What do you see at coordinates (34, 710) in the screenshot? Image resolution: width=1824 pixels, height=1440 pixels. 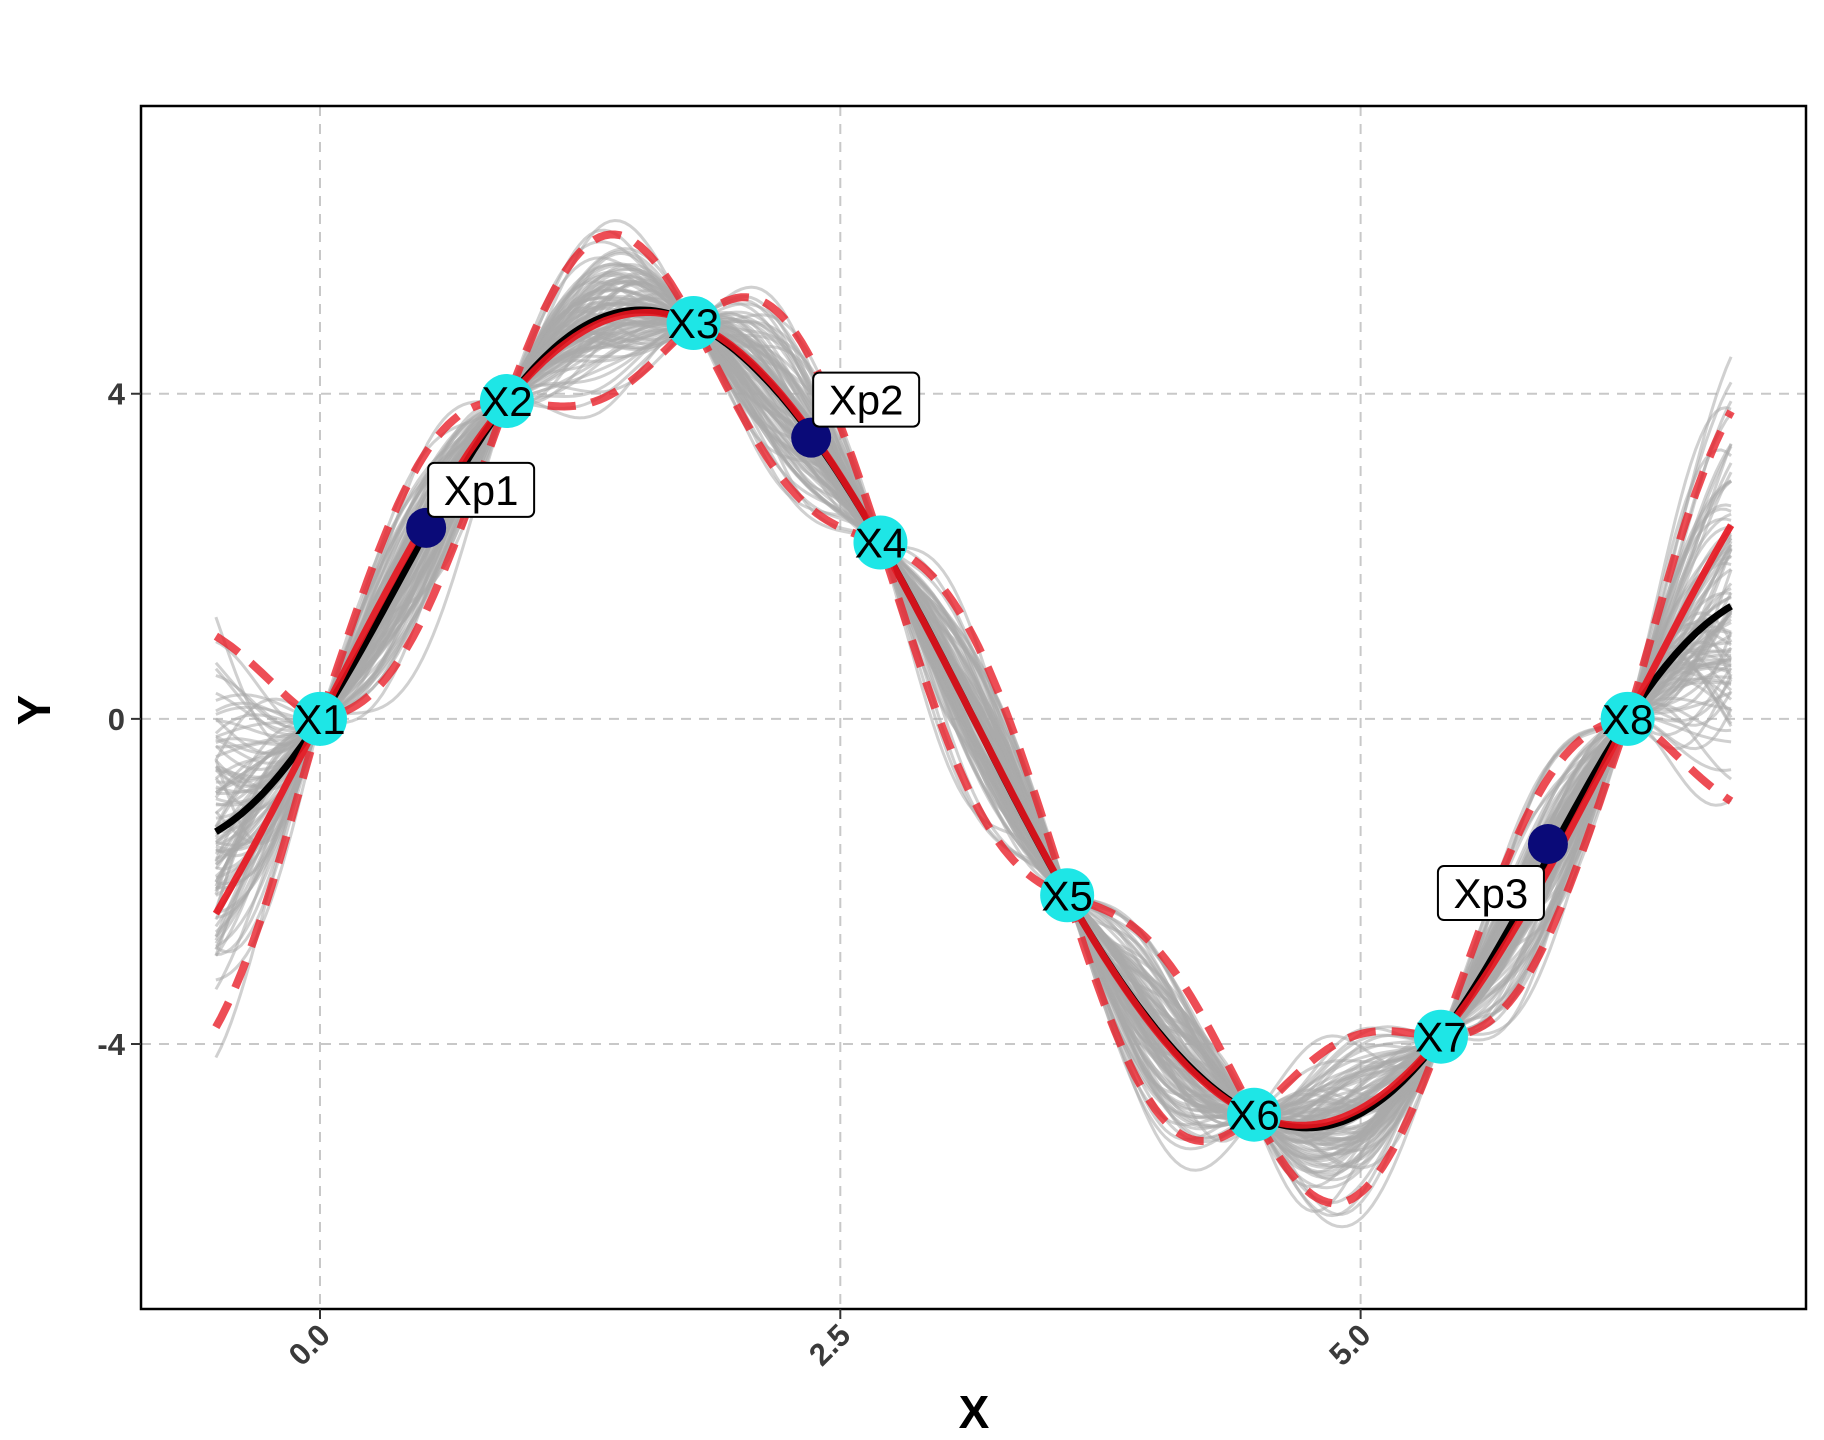 I see `y-axis-title: Y` at bounding box center [34, 710].